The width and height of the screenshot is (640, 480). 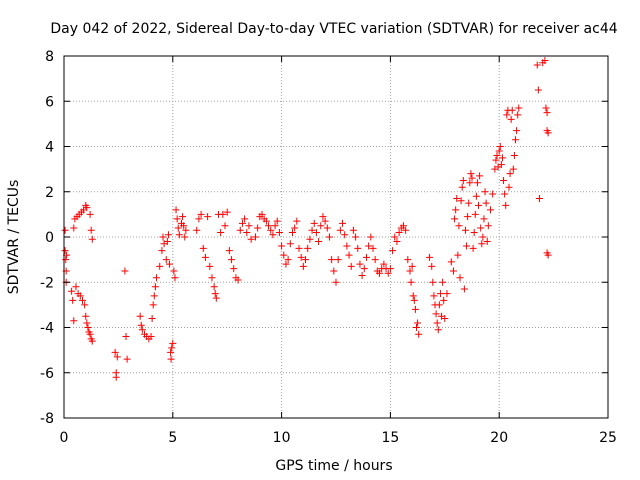 I want to click on x-tick-label: 20, so click(x=499, y=438).